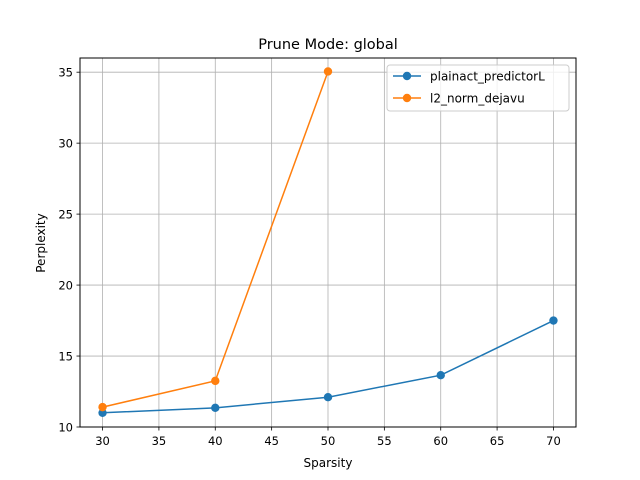 This screenshot has height=480, width=640. I want to click on y-axis-label: Perplexity, so click(41, 243).